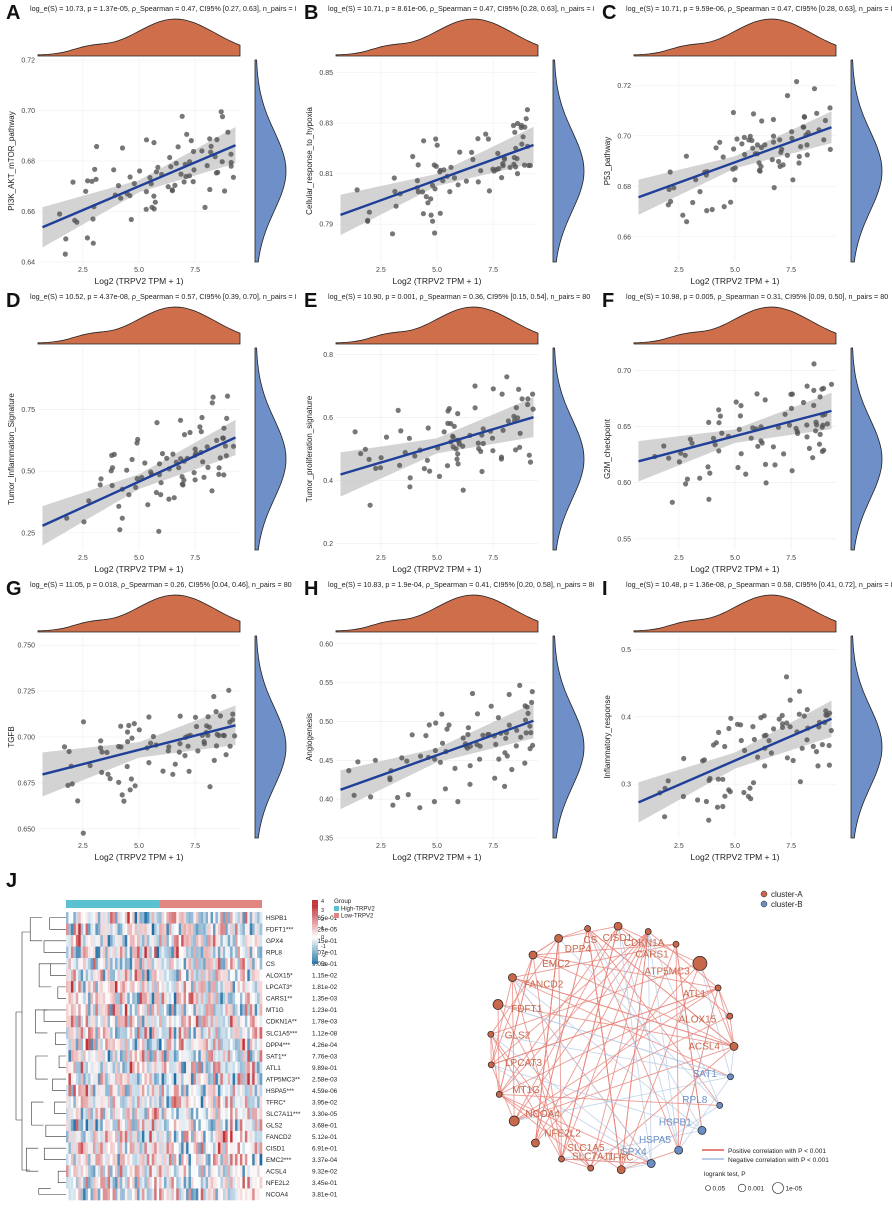 This screenshot has height=1213, width=892. Describe the element at coordinates (275, 1010) in the screenshot. I see `gene-label: MT1G` at that location.